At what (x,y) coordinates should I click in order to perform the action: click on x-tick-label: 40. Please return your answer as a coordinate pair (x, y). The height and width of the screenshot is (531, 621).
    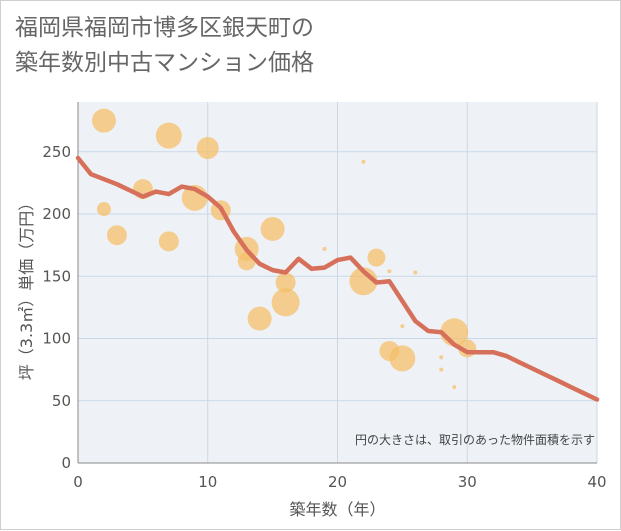
    Looking at the image, I should click on (596, 482).